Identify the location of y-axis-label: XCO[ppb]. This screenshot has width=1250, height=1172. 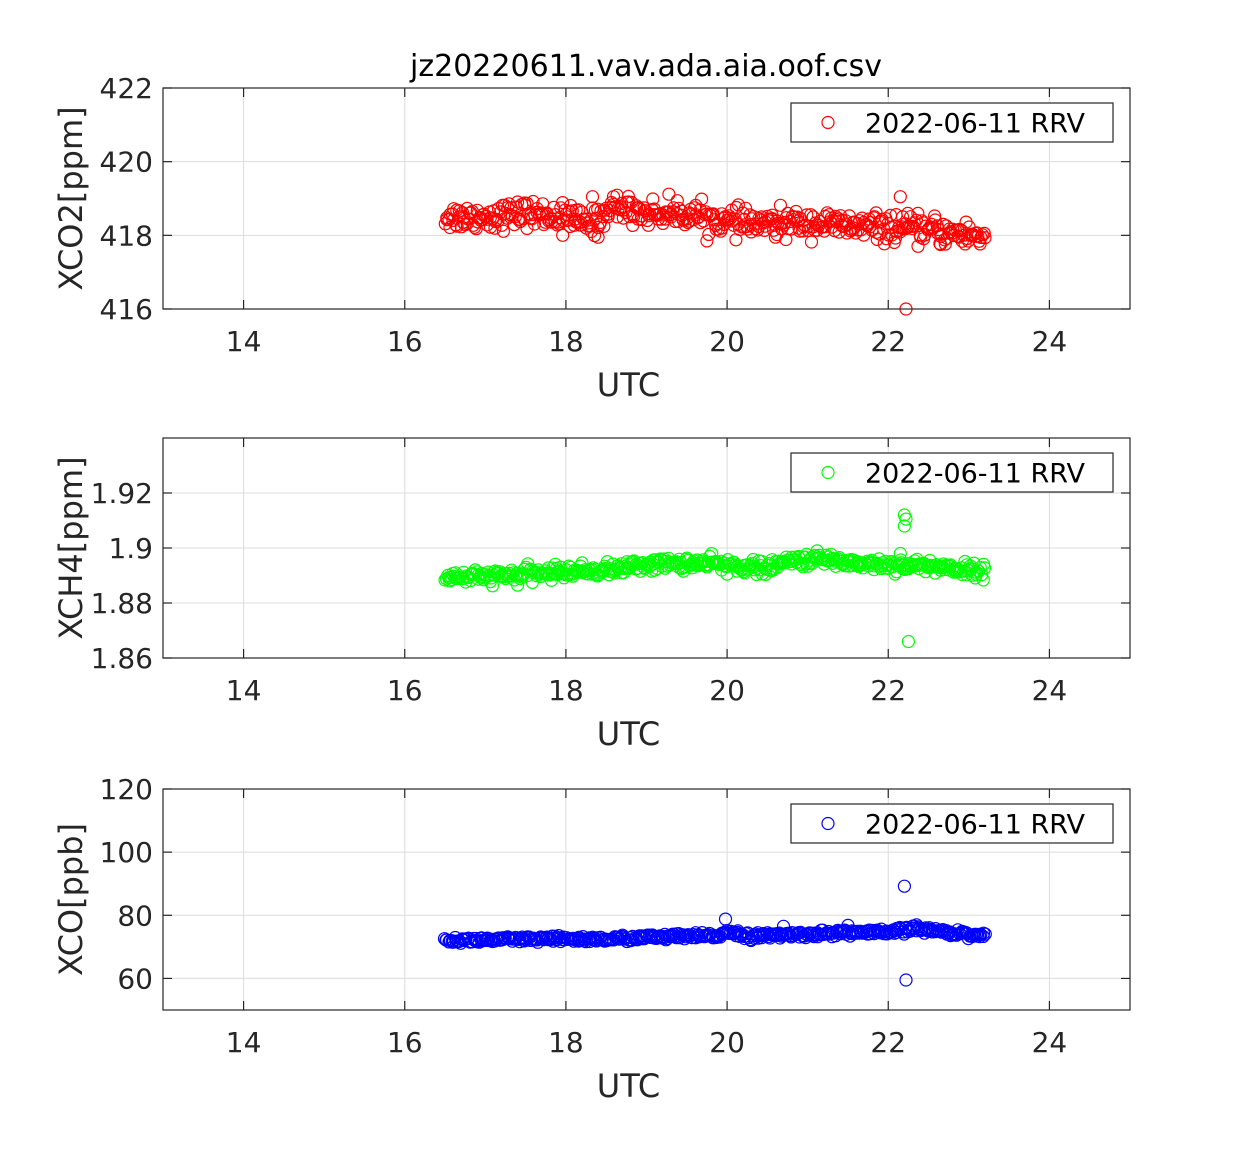
(71, 899).